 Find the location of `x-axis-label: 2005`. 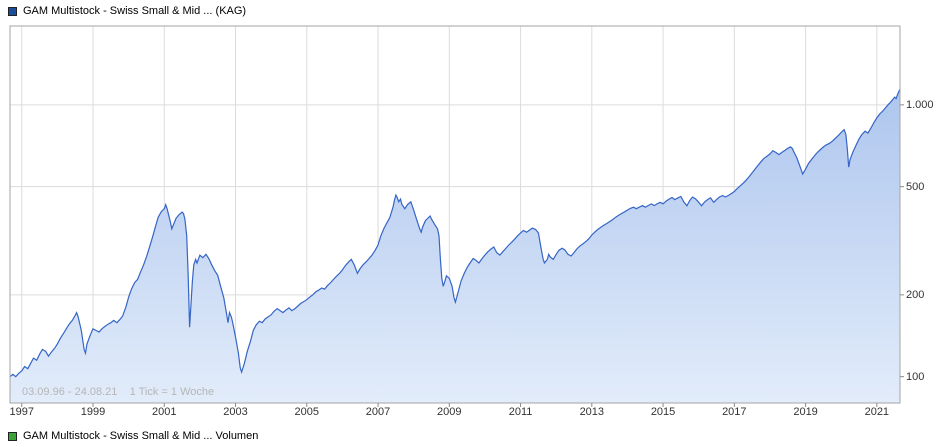

x-axis-label: 2005 is located at coordinates (307, 412).